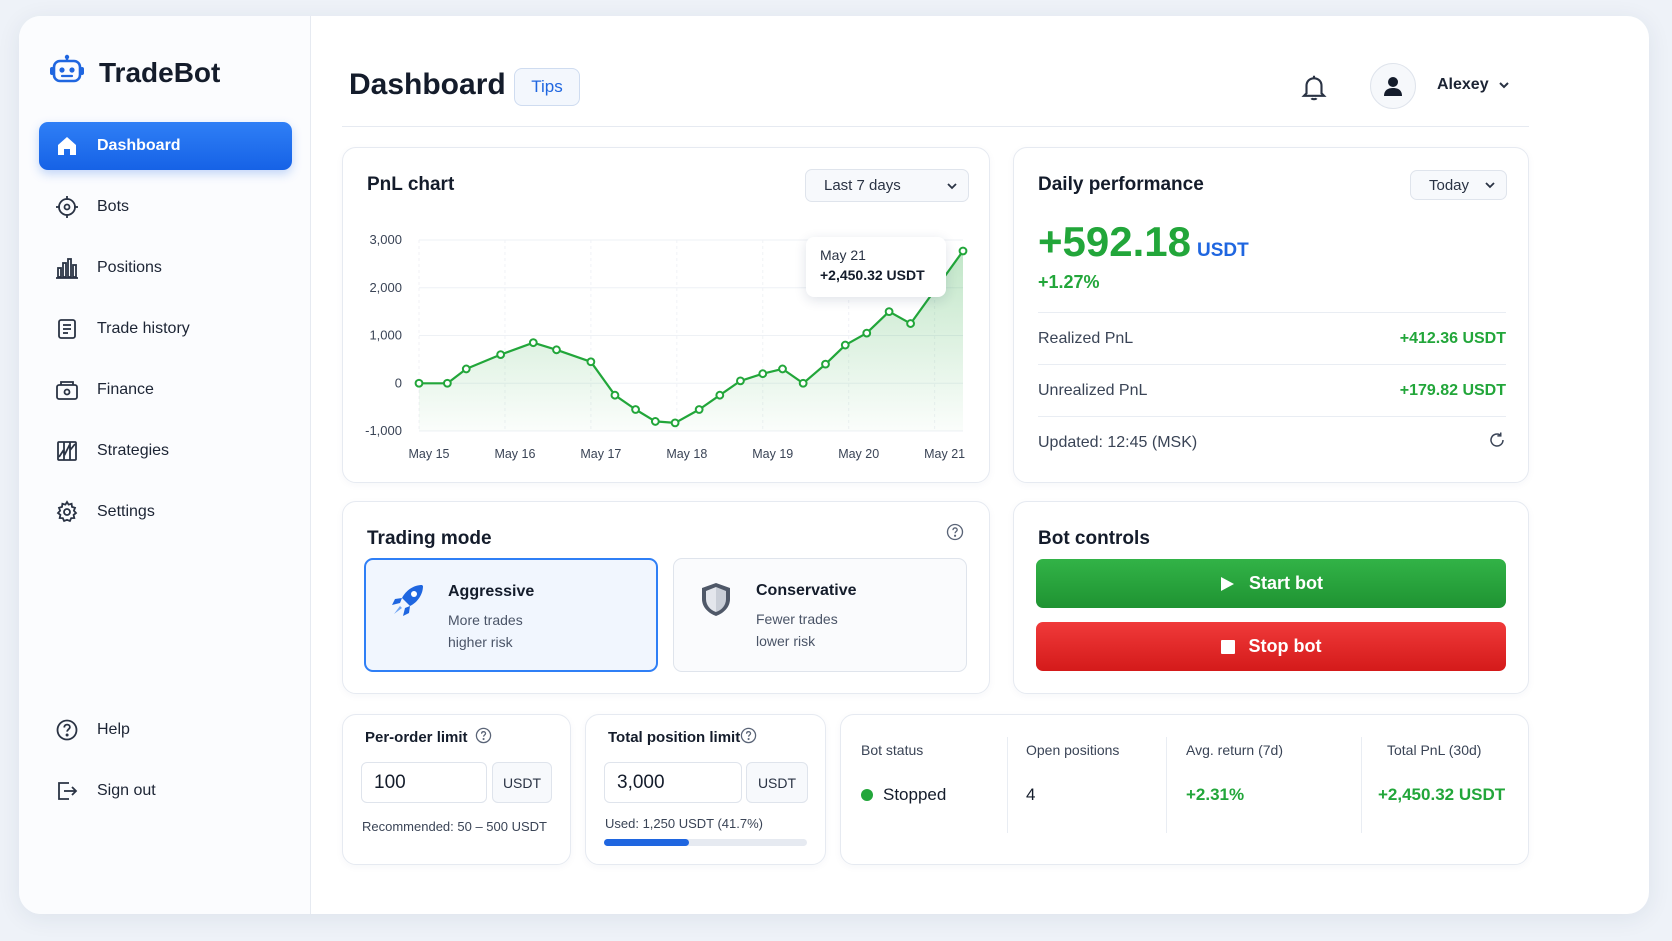 This screenshot has width=1672, height=941. Describe the element at coordinates (68, 791) in the screenshot. I see `sign-out-icon` at that location.